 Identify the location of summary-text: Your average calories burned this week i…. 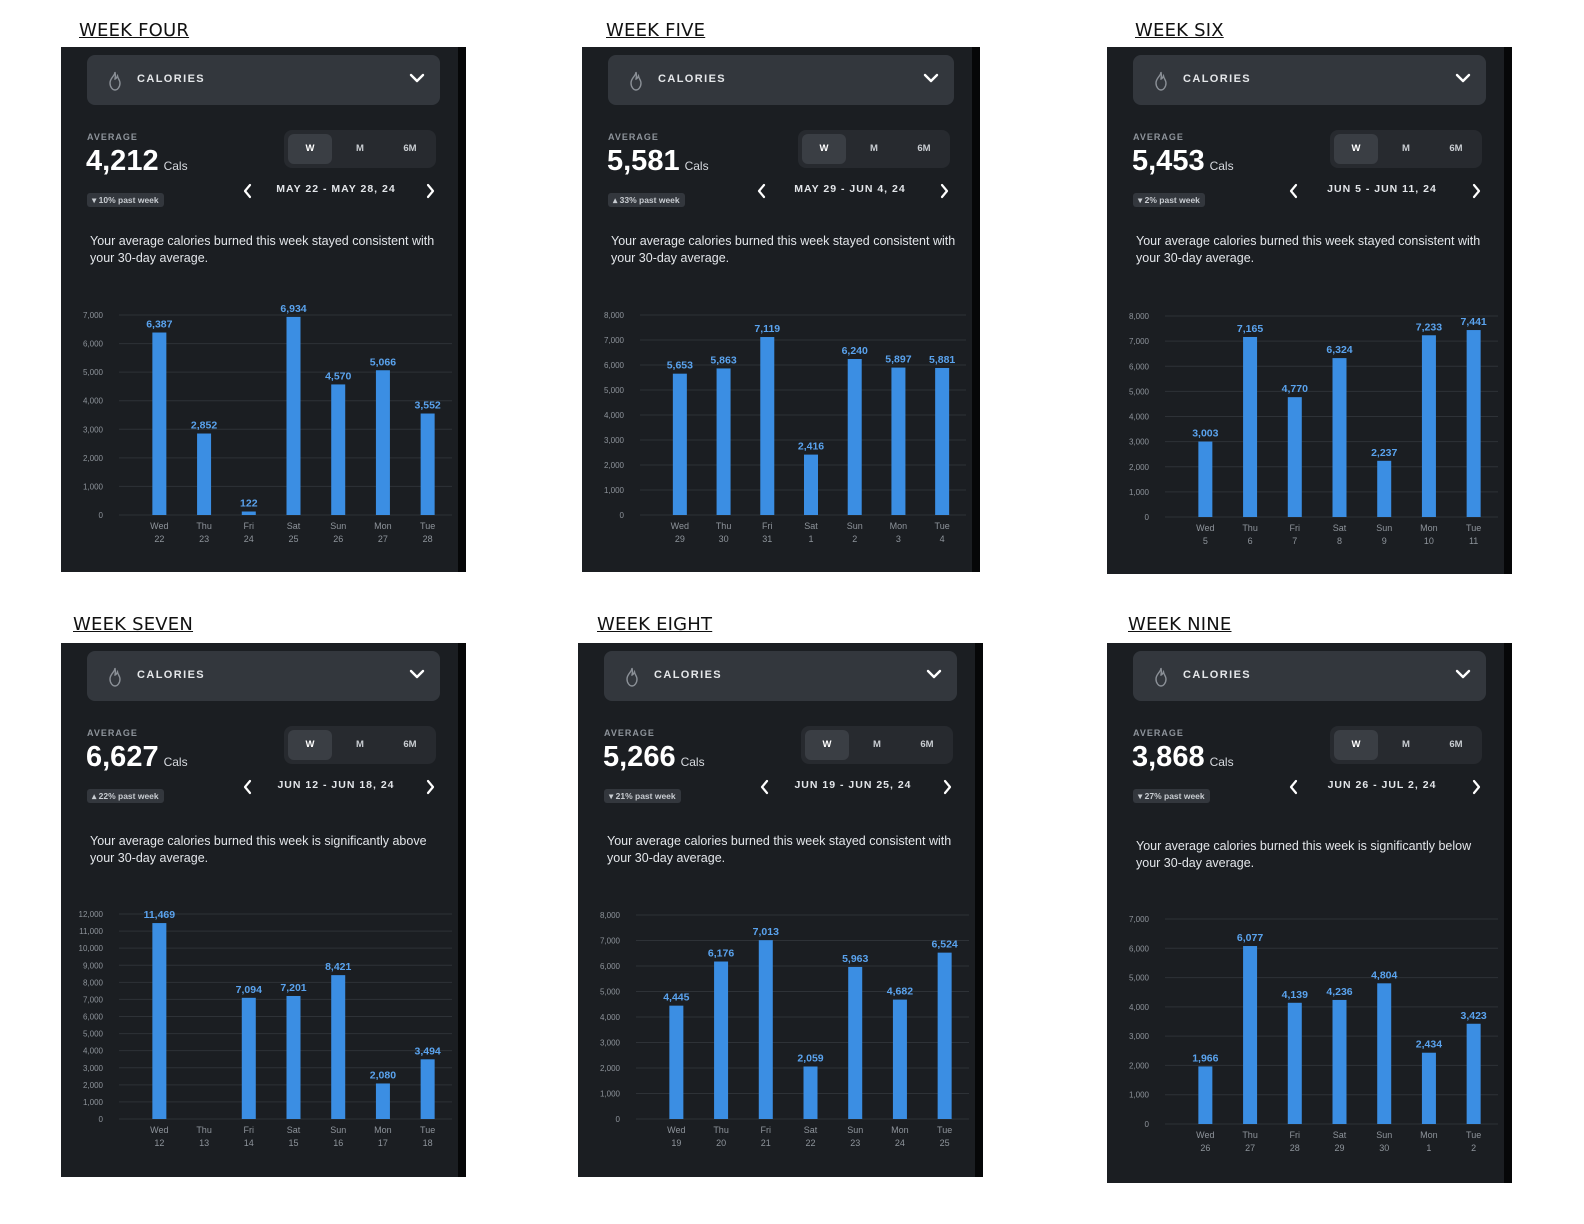
(258, 849).